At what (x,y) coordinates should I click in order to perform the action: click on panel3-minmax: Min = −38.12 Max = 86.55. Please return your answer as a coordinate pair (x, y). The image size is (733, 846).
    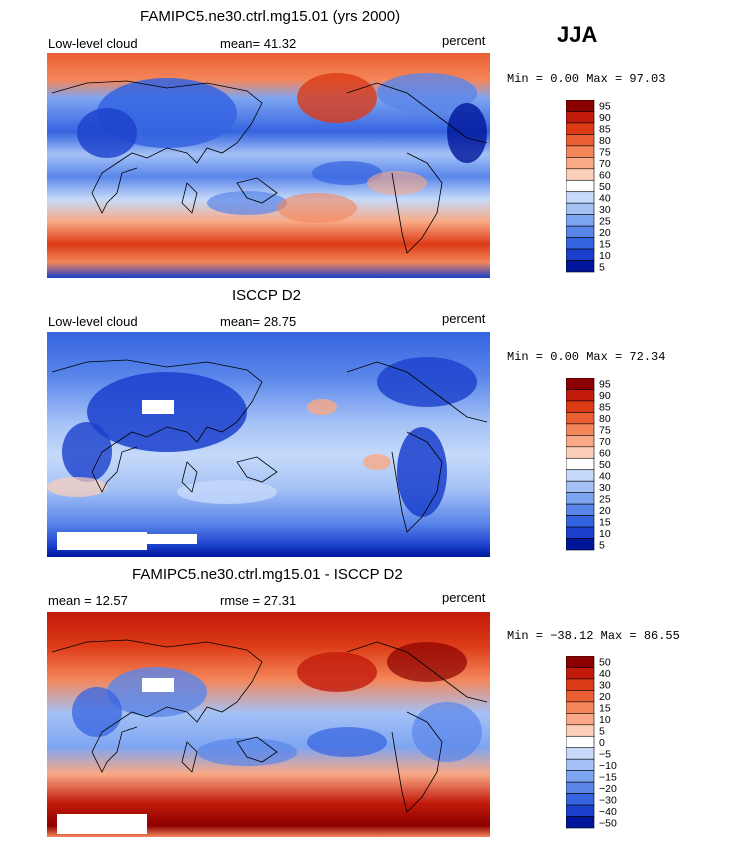
    Looking at the image, I should click on (593, 636).